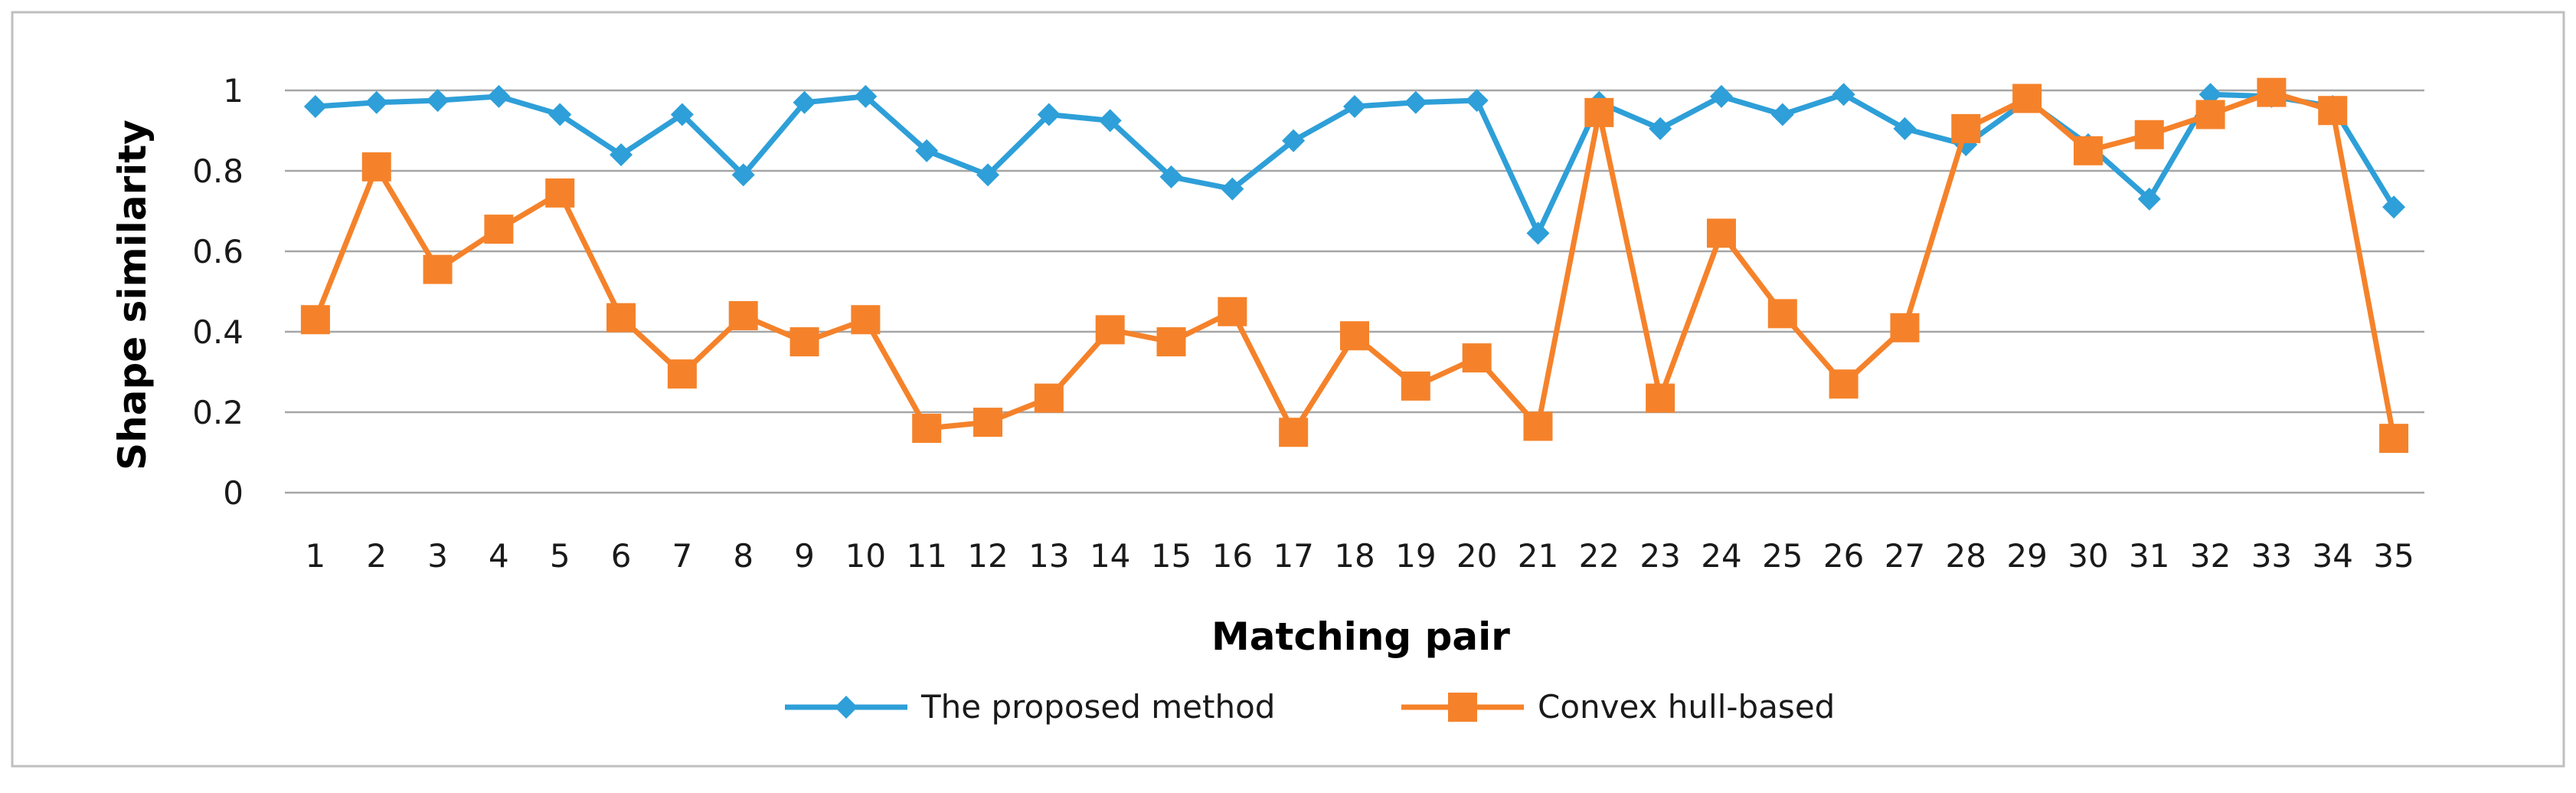 The width and height of the screenshot is (2576, 793). Describe the element at coordinates (1354, 556) in the screenshot. I see `x-tick-label: 18` at that location.